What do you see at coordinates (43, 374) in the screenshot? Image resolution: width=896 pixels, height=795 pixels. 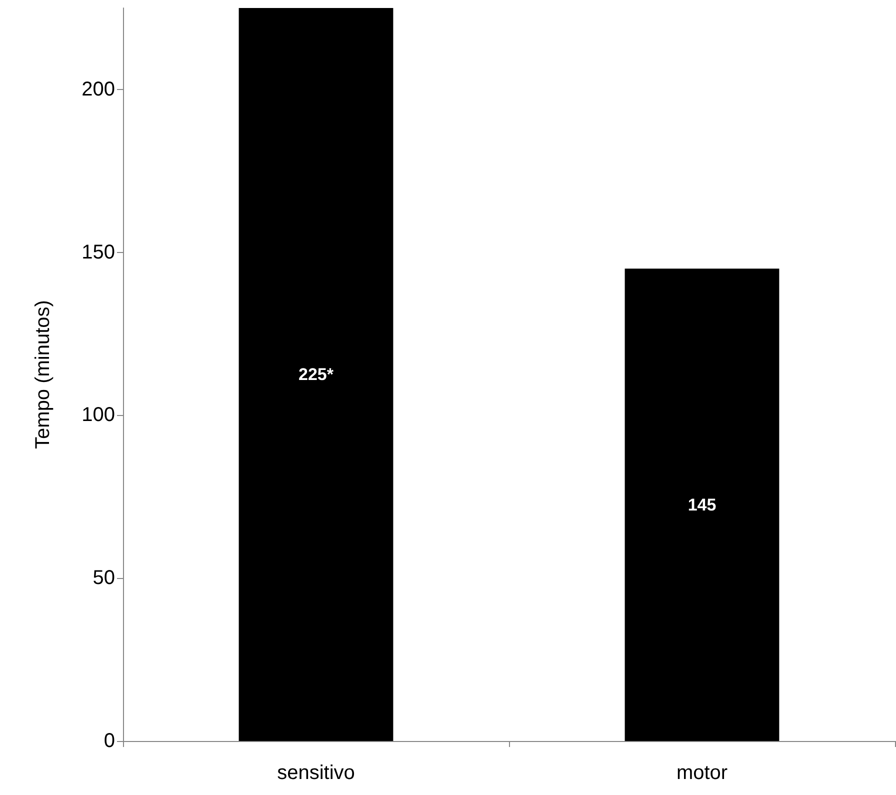 I see `y-axis-title: Tempo (minutos)` at bounding box center [43, 374].